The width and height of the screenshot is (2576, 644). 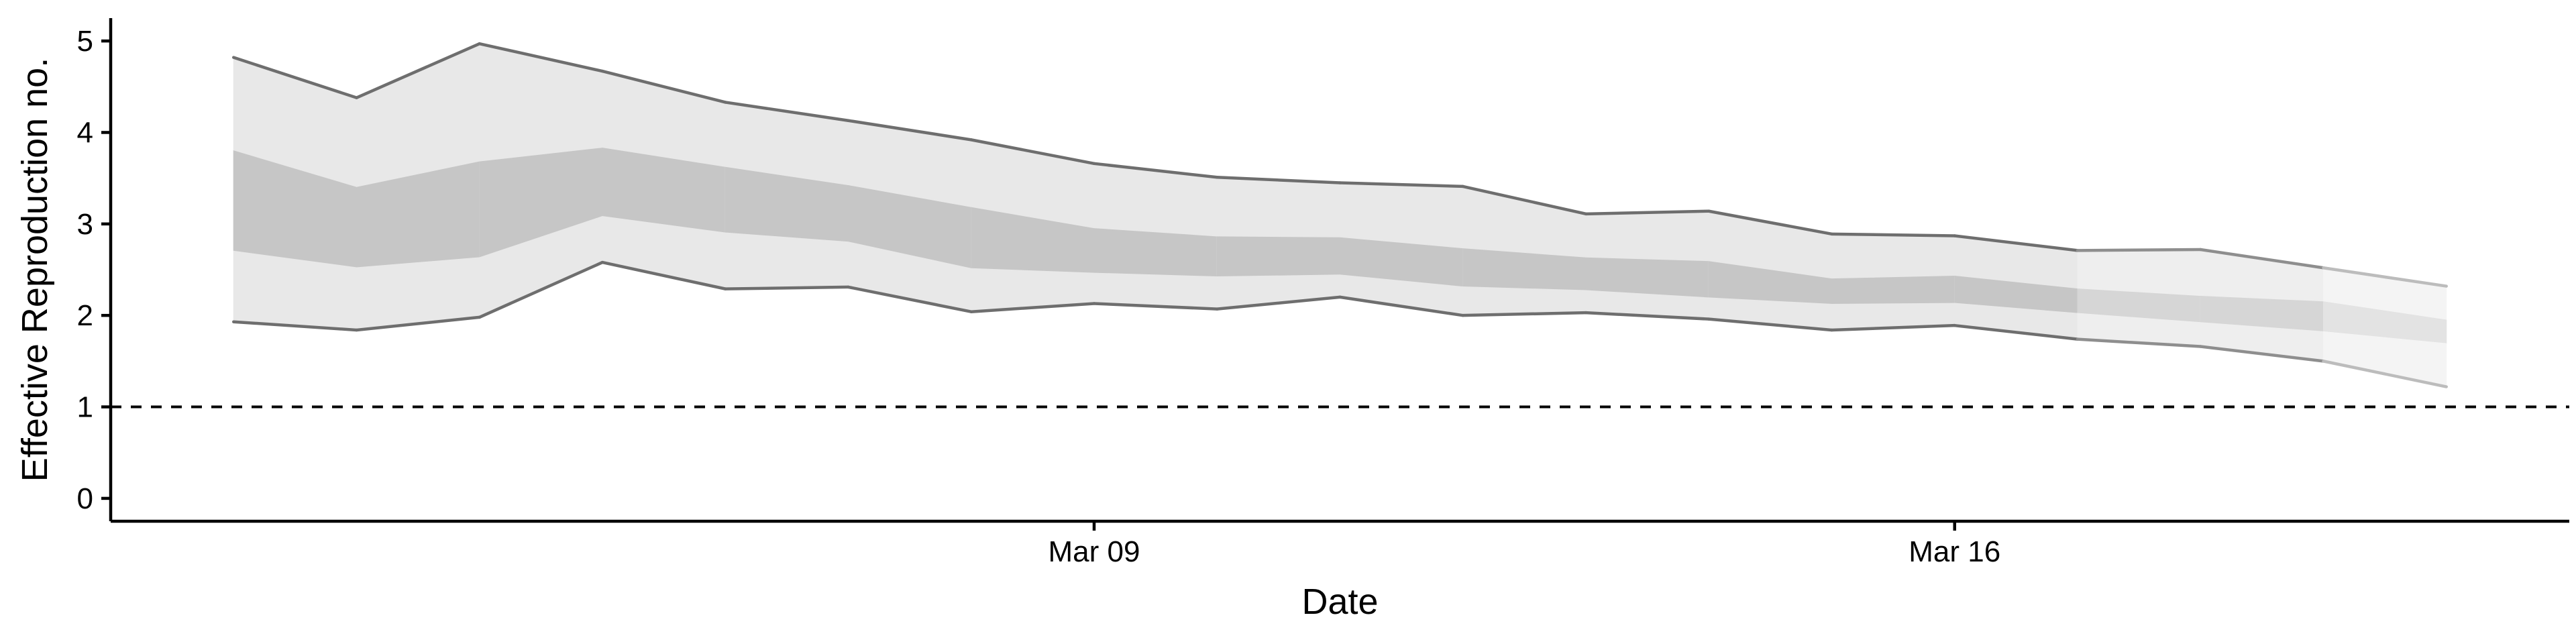 I want to click on y-tick-label: 2, so click(x=85, y=315).